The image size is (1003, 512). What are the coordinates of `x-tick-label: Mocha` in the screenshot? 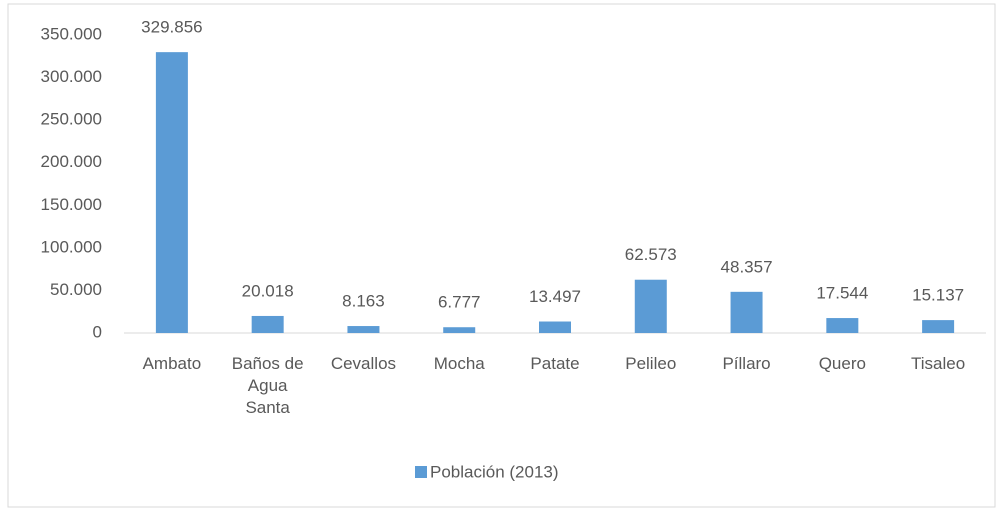 It's located at (459, 363).